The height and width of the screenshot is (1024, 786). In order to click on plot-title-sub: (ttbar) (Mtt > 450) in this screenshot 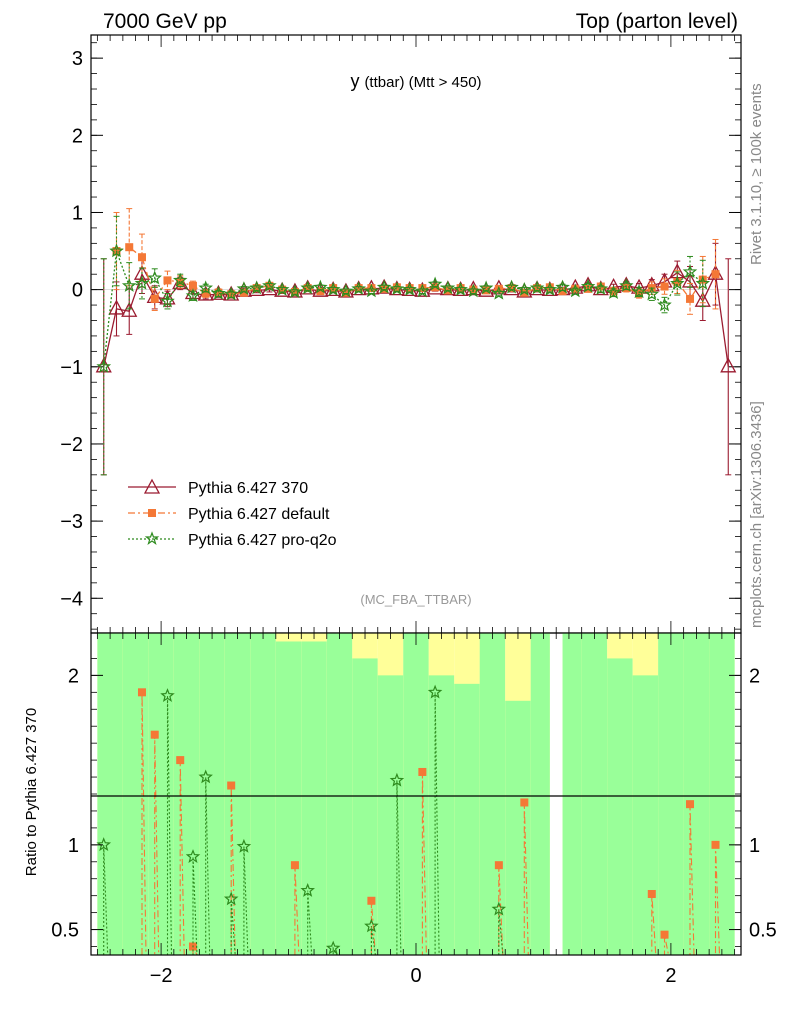, I will do `click(422, 82)`.